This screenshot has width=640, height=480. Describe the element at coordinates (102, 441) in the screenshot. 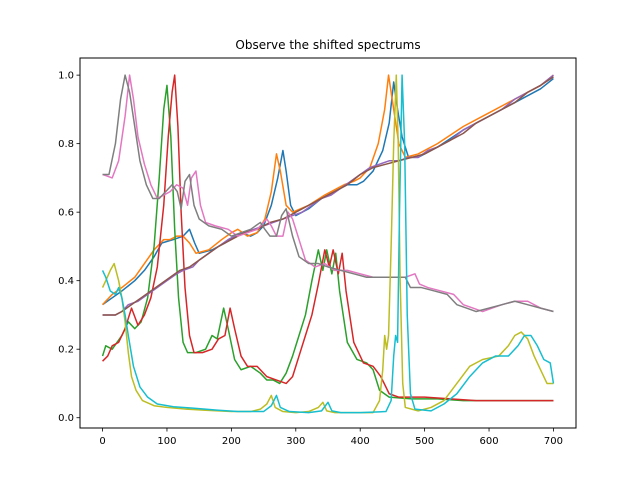

I see `x-tick-label: 0` at that location.